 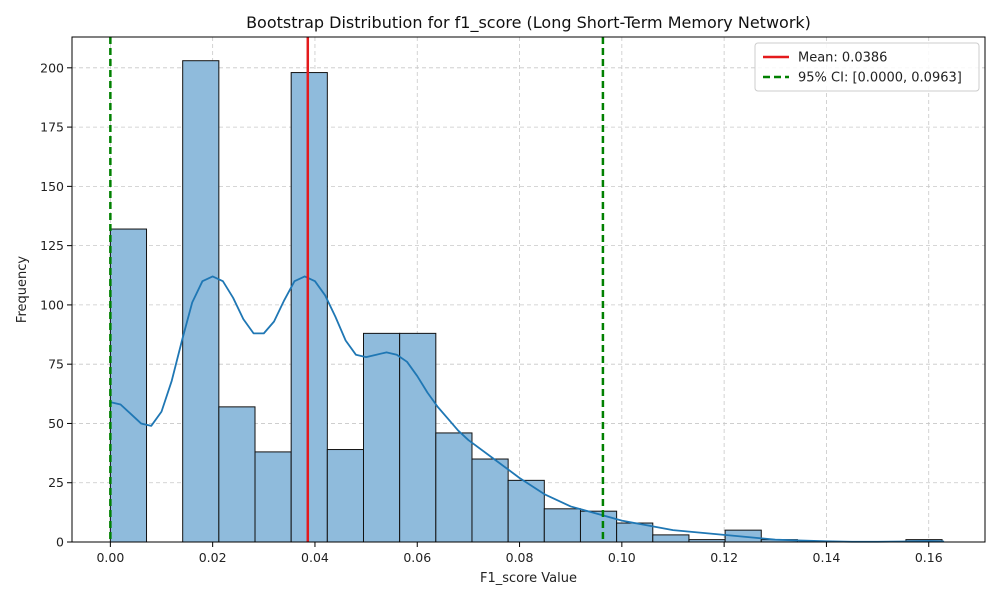 I want to click on y-tick-label: 25, so click(x=56, y=482).